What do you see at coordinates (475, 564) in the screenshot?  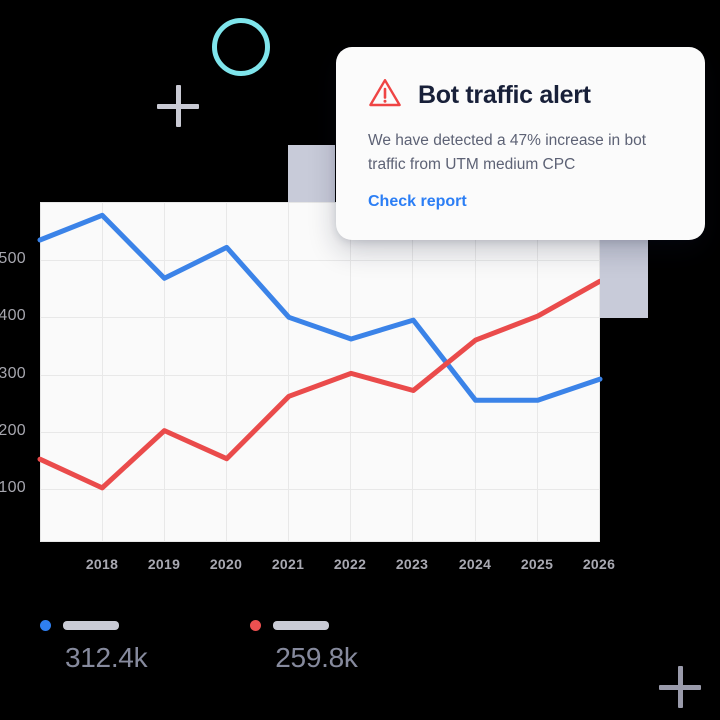 I see `x-axis-tick-2024: 2024` at bounding box center [475, 564].